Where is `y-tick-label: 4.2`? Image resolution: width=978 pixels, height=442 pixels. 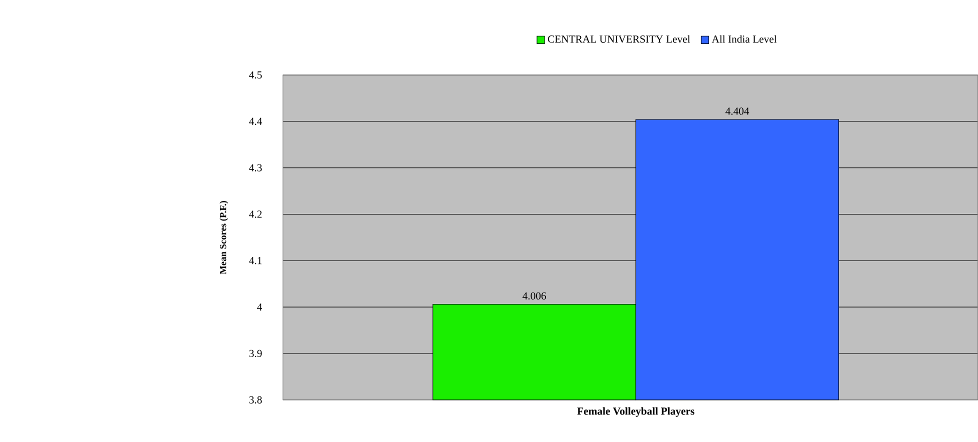
y-tick-label: 4.2 is located at coordinates (255, 214).